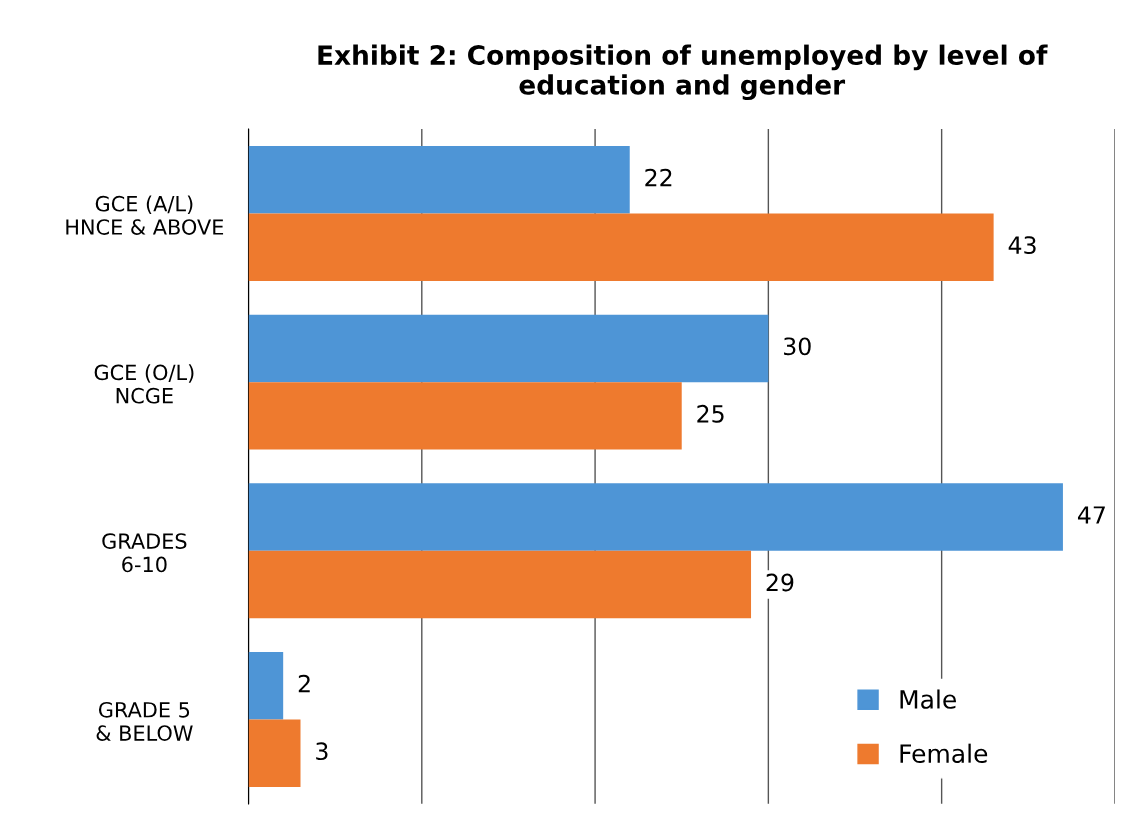 Image resolution: width=1140 pixels, height=833 pixels. I want to click on data-label: 30, so click(797, 346).